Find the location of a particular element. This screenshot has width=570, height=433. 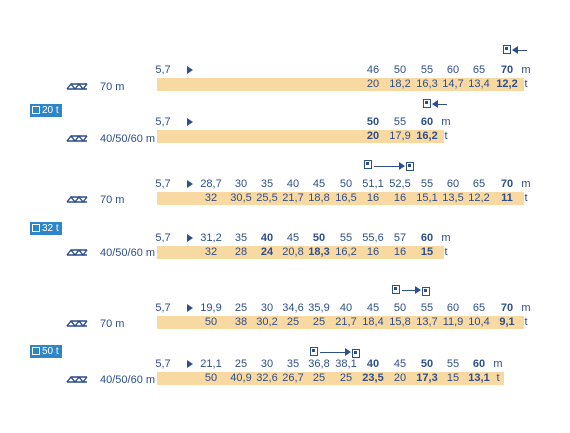

load-value: 12,2 is located at coordinates (507, 84).